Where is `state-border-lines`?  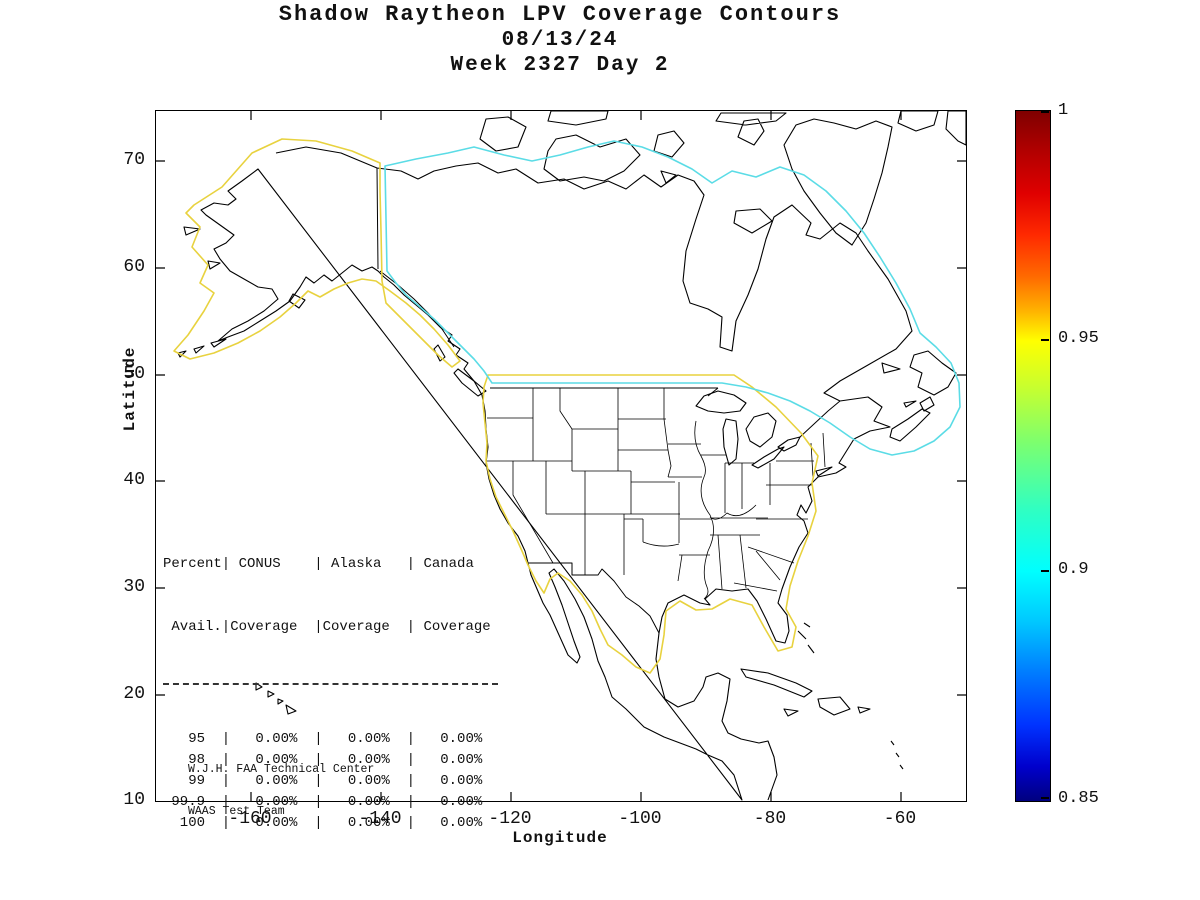
state-border-lines is located at coordinates (656, 494).